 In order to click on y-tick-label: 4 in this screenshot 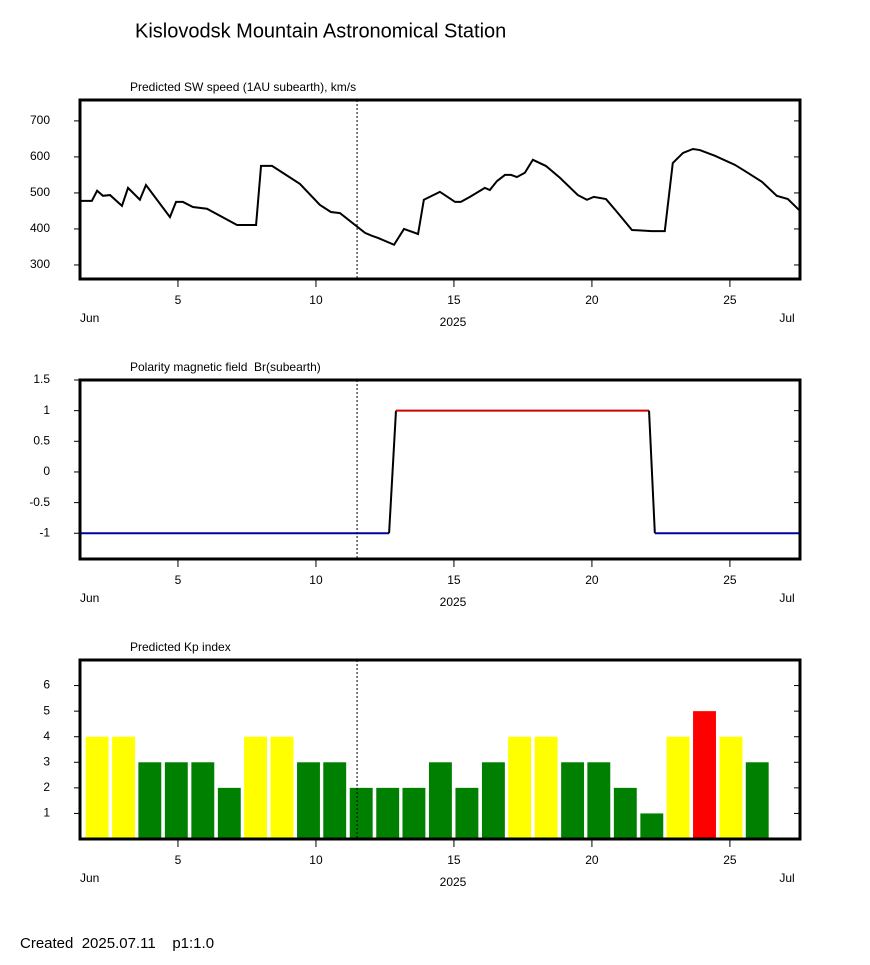, I will do `click(46, 736)`.